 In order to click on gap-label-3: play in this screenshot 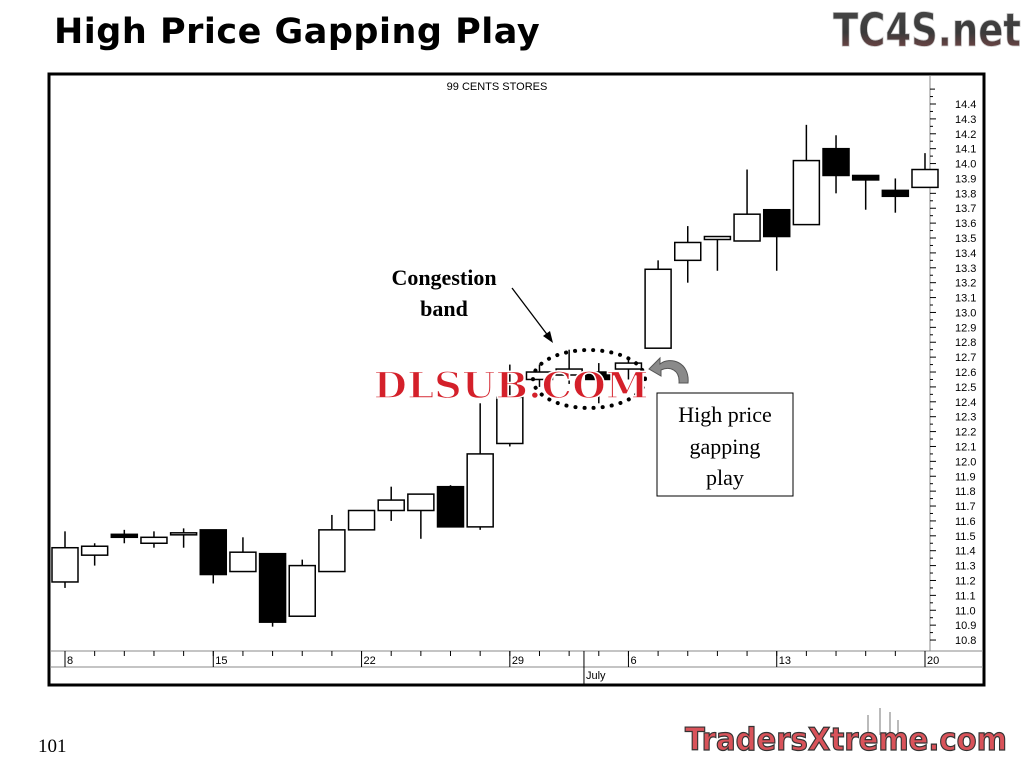, I will do `click(725, 477)`.